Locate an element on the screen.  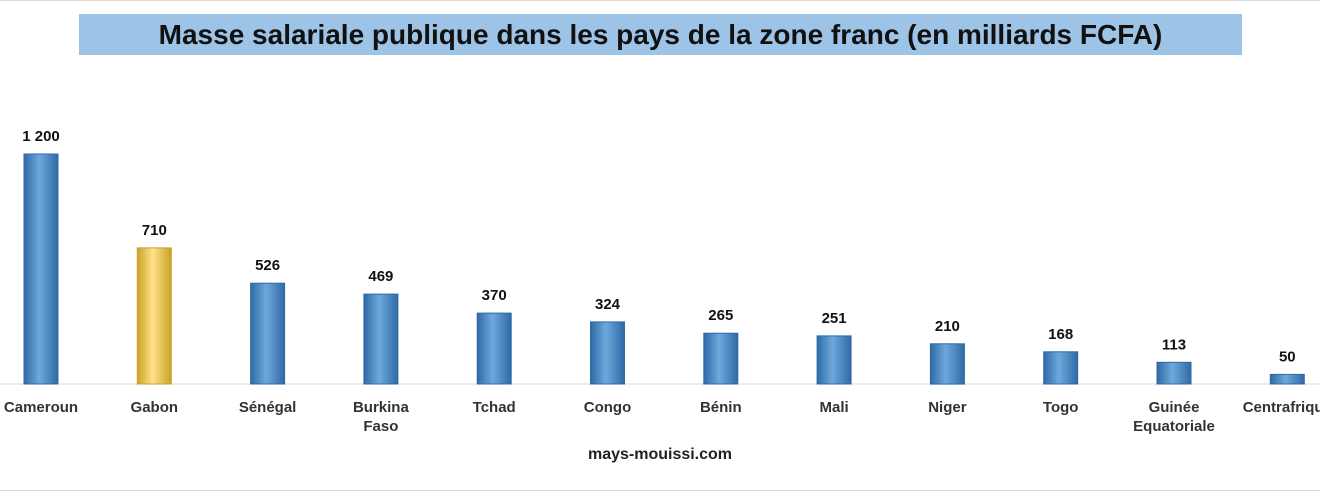
category-label-2: Sénégal is located at coordinates (268, 407).